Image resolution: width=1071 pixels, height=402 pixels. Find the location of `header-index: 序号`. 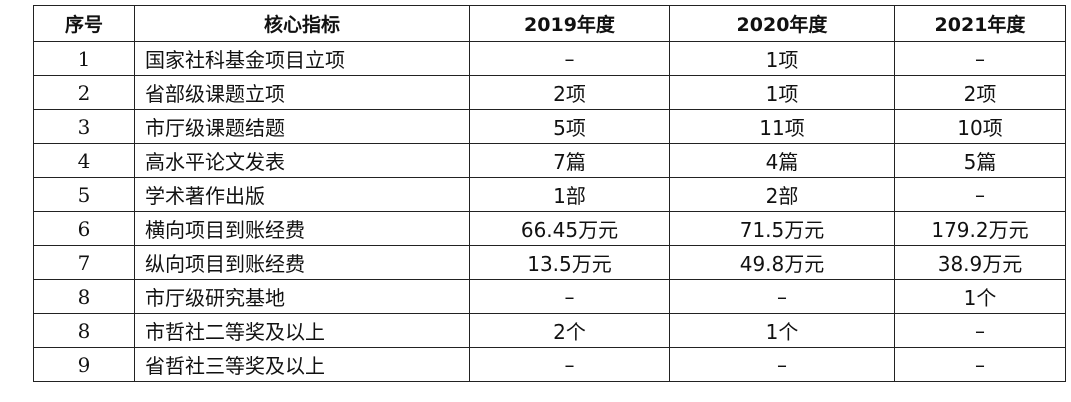

header-index: 序号 is located at coordinates (84, 23).